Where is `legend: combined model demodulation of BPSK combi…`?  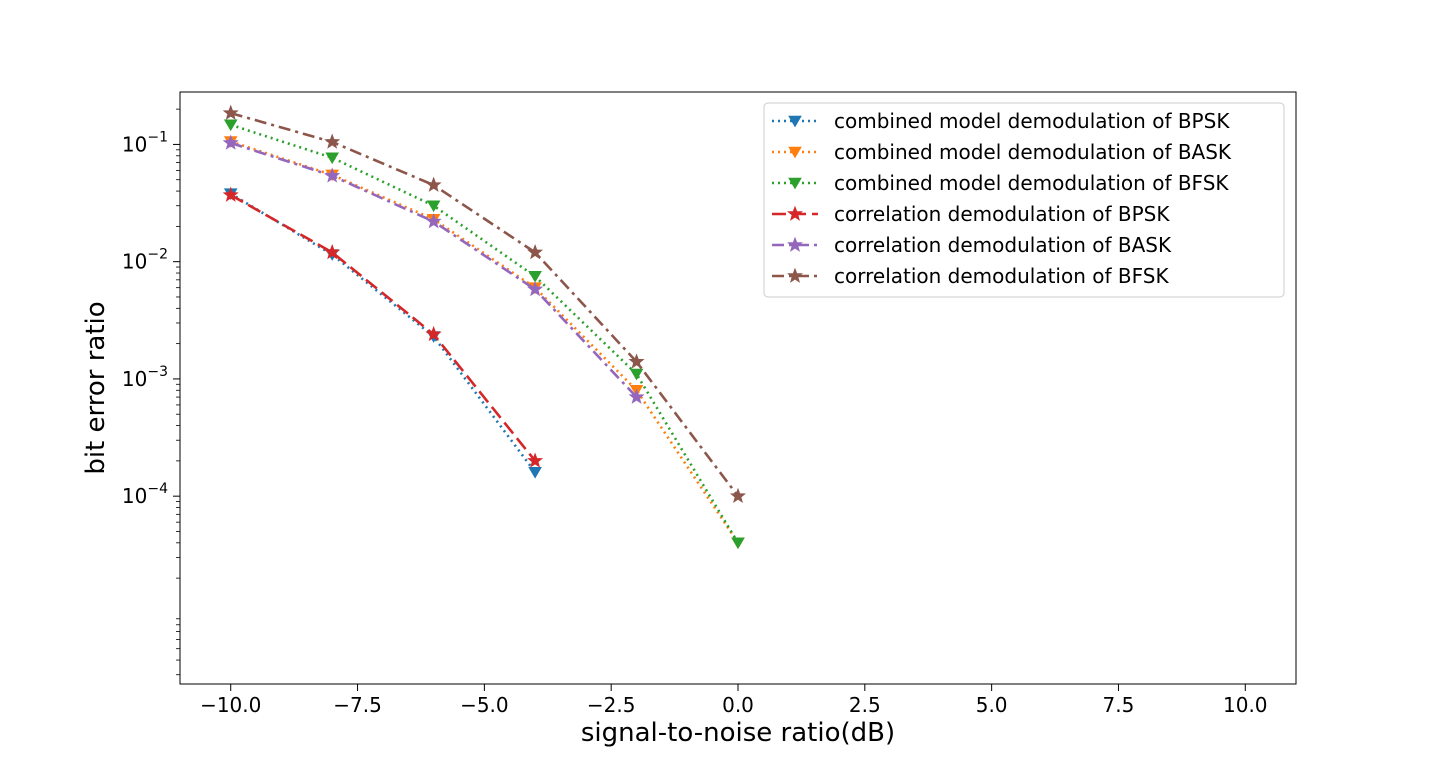 legend: combined model demodulation of BPSK combi… is located at coordinates (1024, 200).